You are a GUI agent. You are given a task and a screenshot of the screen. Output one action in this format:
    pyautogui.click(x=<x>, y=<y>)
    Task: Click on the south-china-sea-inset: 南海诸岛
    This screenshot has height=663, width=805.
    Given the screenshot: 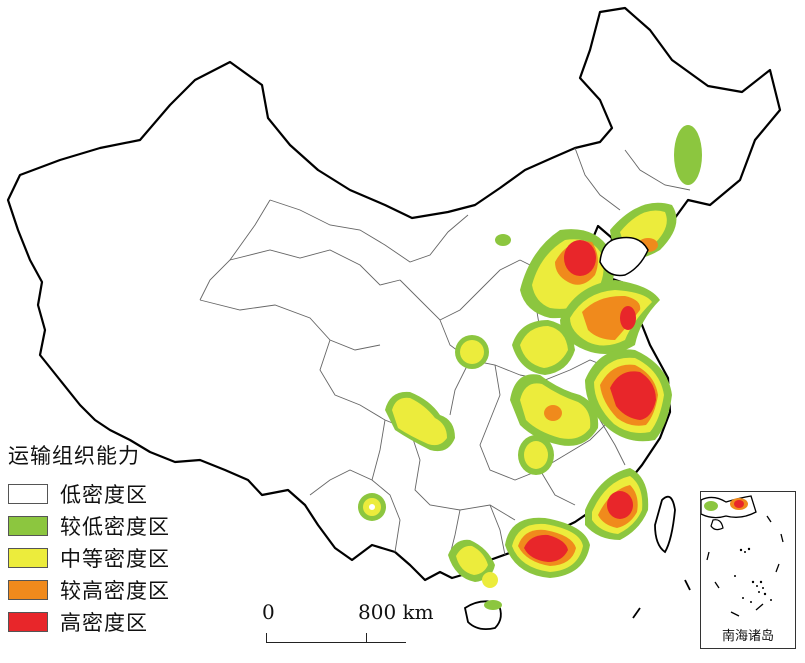 What is the action you would take?
    pyautogui.click(x=748, y=570)
    